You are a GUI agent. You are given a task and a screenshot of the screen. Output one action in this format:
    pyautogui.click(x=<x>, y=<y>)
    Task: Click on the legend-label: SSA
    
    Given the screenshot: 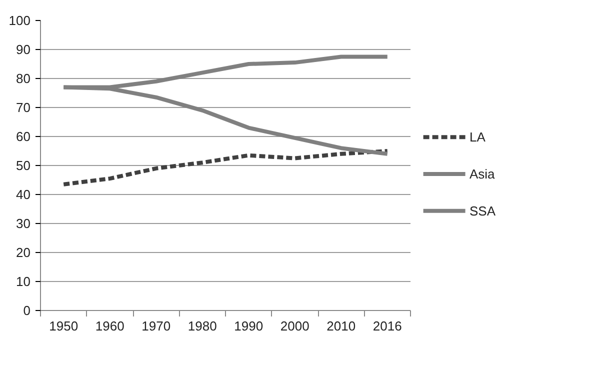 What is the action you would take?
    pyautogui.click(x=483, y=210)
    